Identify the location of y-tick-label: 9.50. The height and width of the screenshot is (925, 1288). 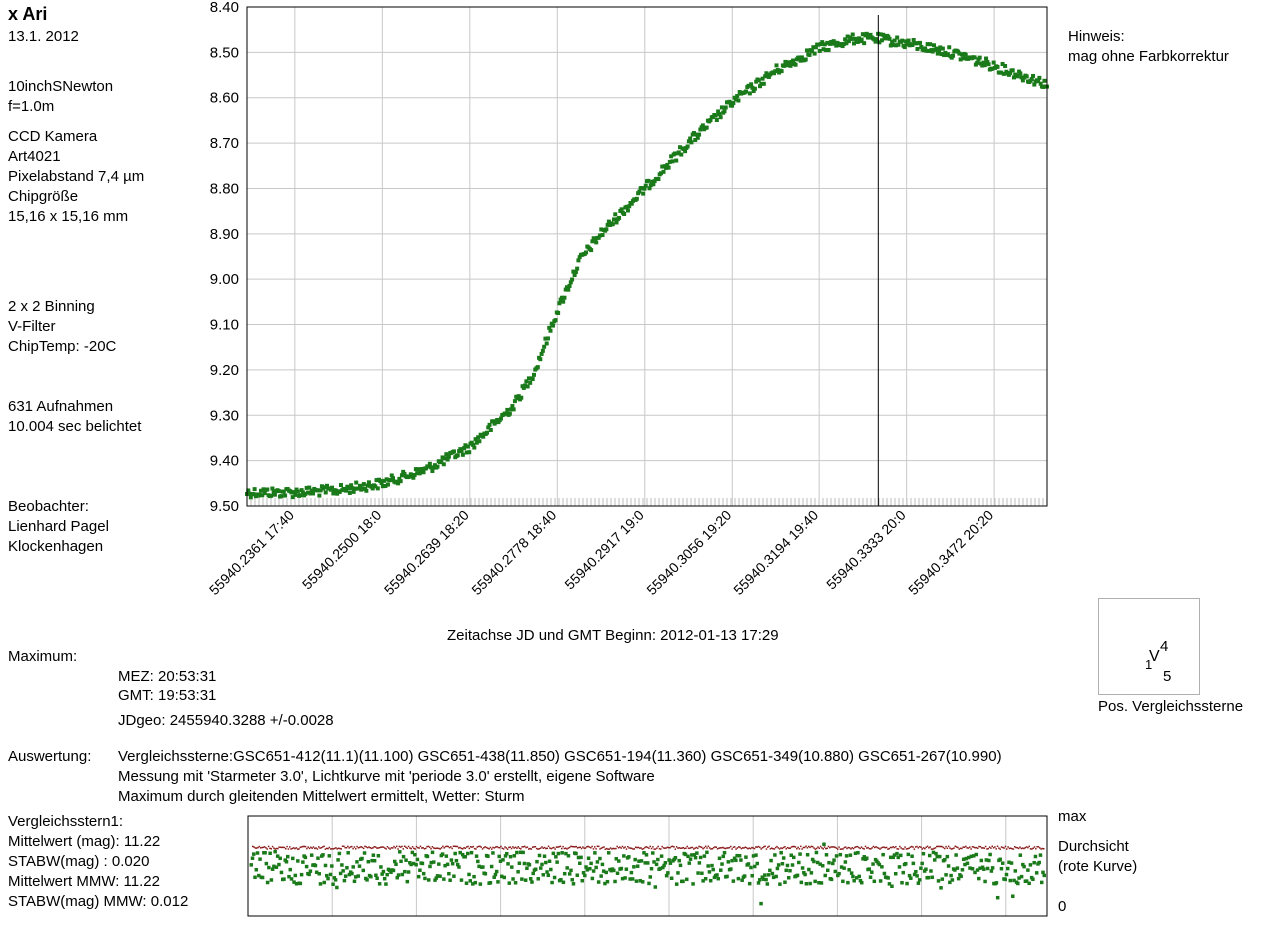
(224, 506).